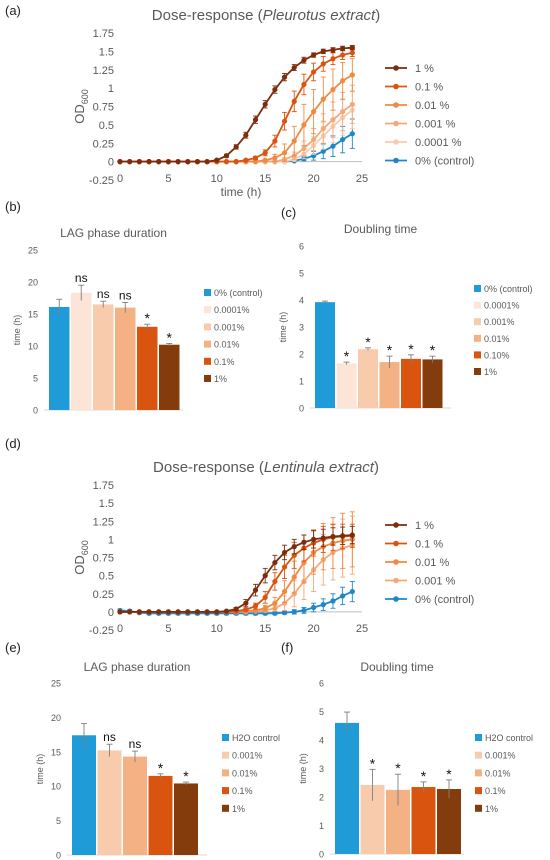 This screenshot has width=550, height=860. Describe the element at coordinates (301, 301) in the screenshot. I see `y-tick-label: 4` at that location.